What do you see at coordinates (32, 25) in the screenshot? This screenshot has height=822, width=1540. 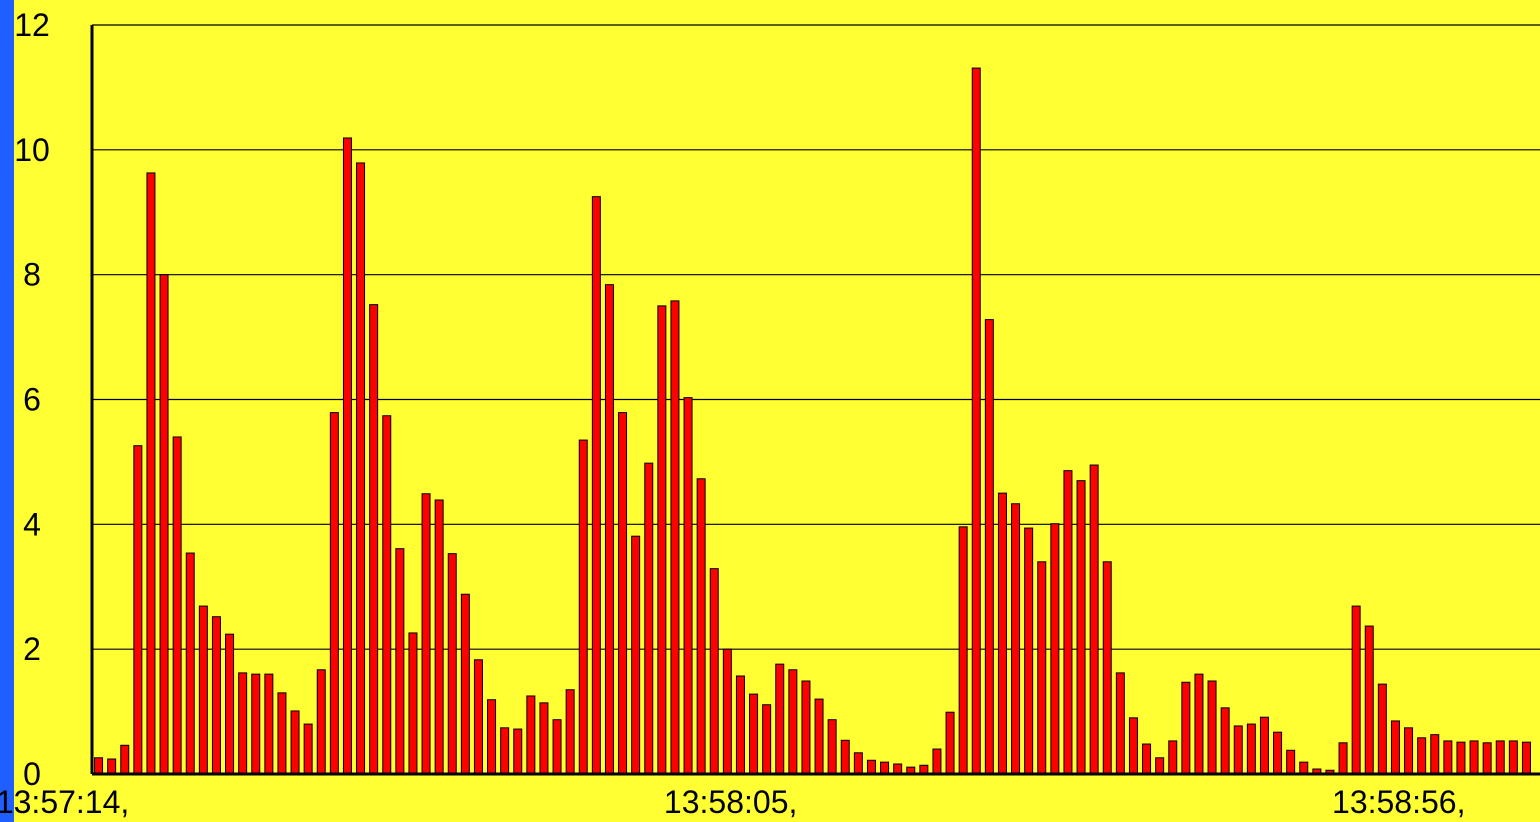 I see `y-tick-label: 12` at bounding box center [32, 25].